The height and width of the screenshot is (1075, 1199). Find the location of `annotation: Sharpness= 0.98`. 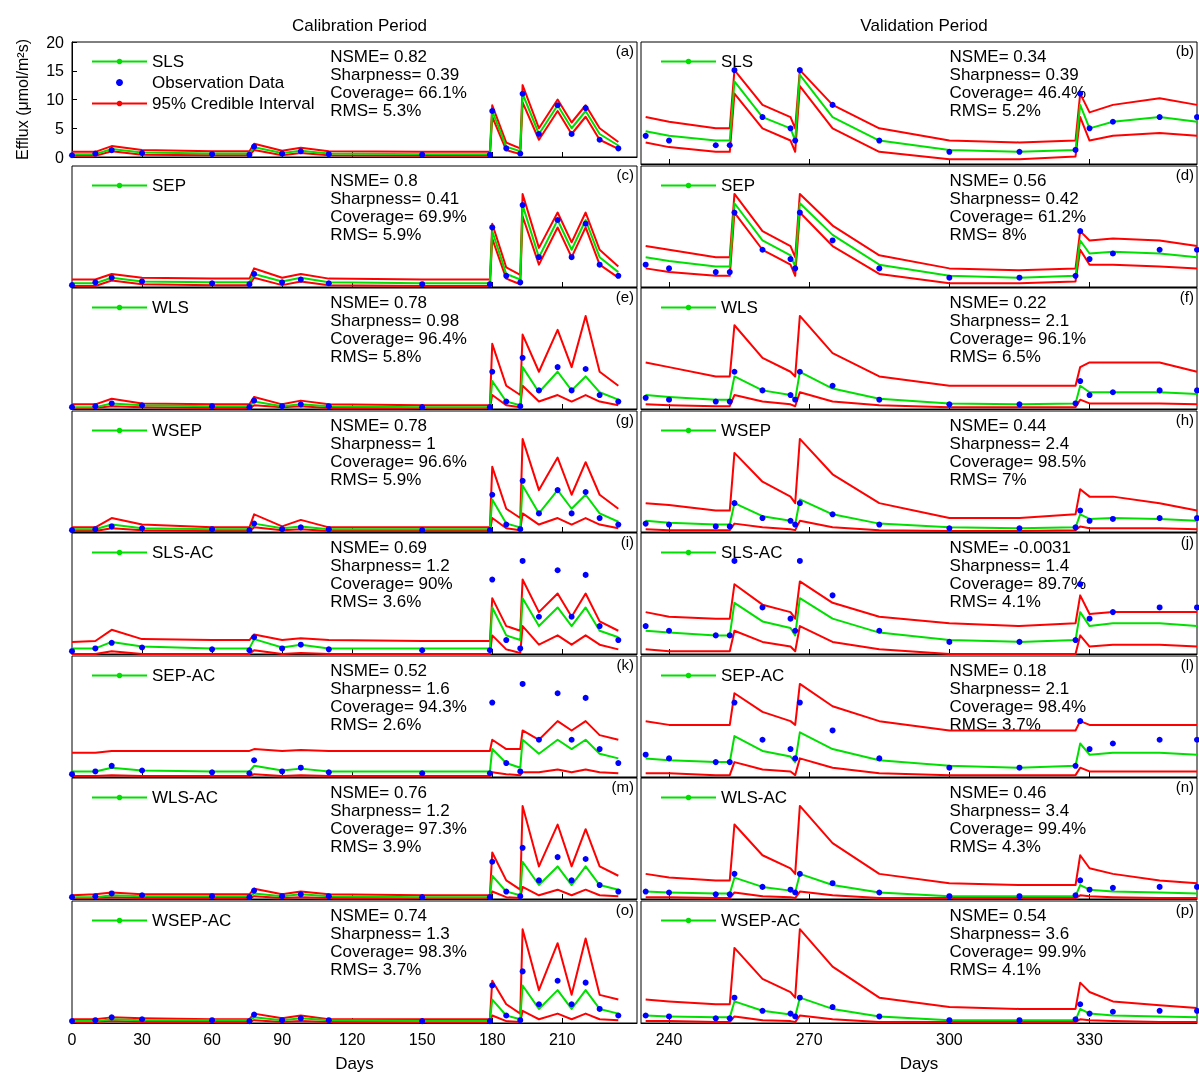

annotation: Sharpness= 0.98 is located at coordinates (395, 320).